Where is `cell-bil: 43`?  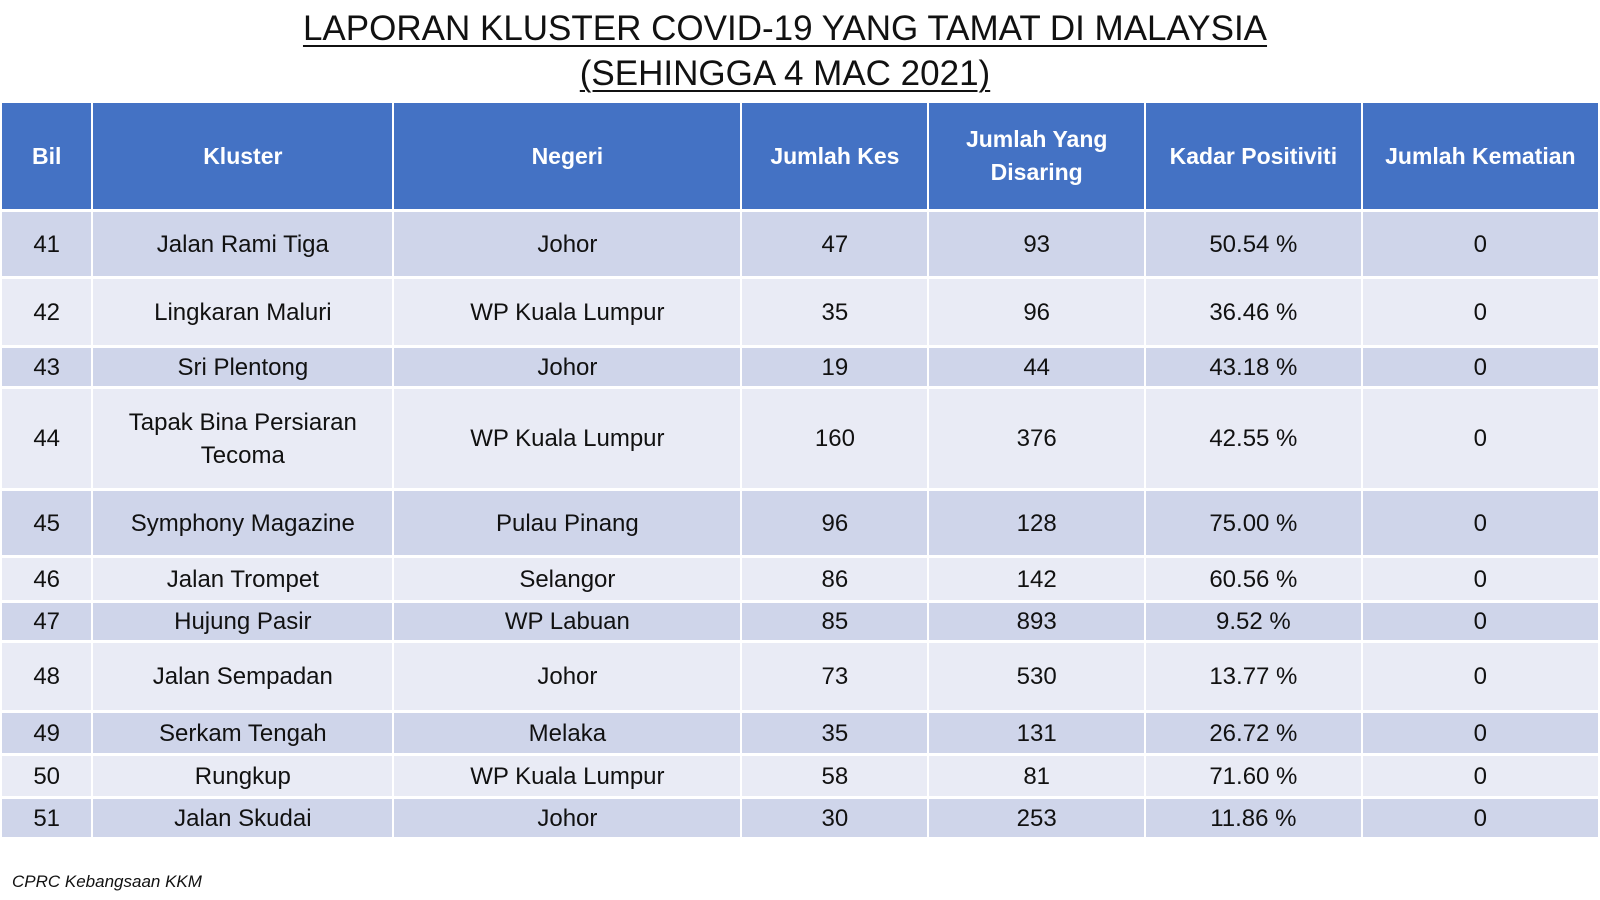 cell-bil: 43 is located at coordinates (47, 367).